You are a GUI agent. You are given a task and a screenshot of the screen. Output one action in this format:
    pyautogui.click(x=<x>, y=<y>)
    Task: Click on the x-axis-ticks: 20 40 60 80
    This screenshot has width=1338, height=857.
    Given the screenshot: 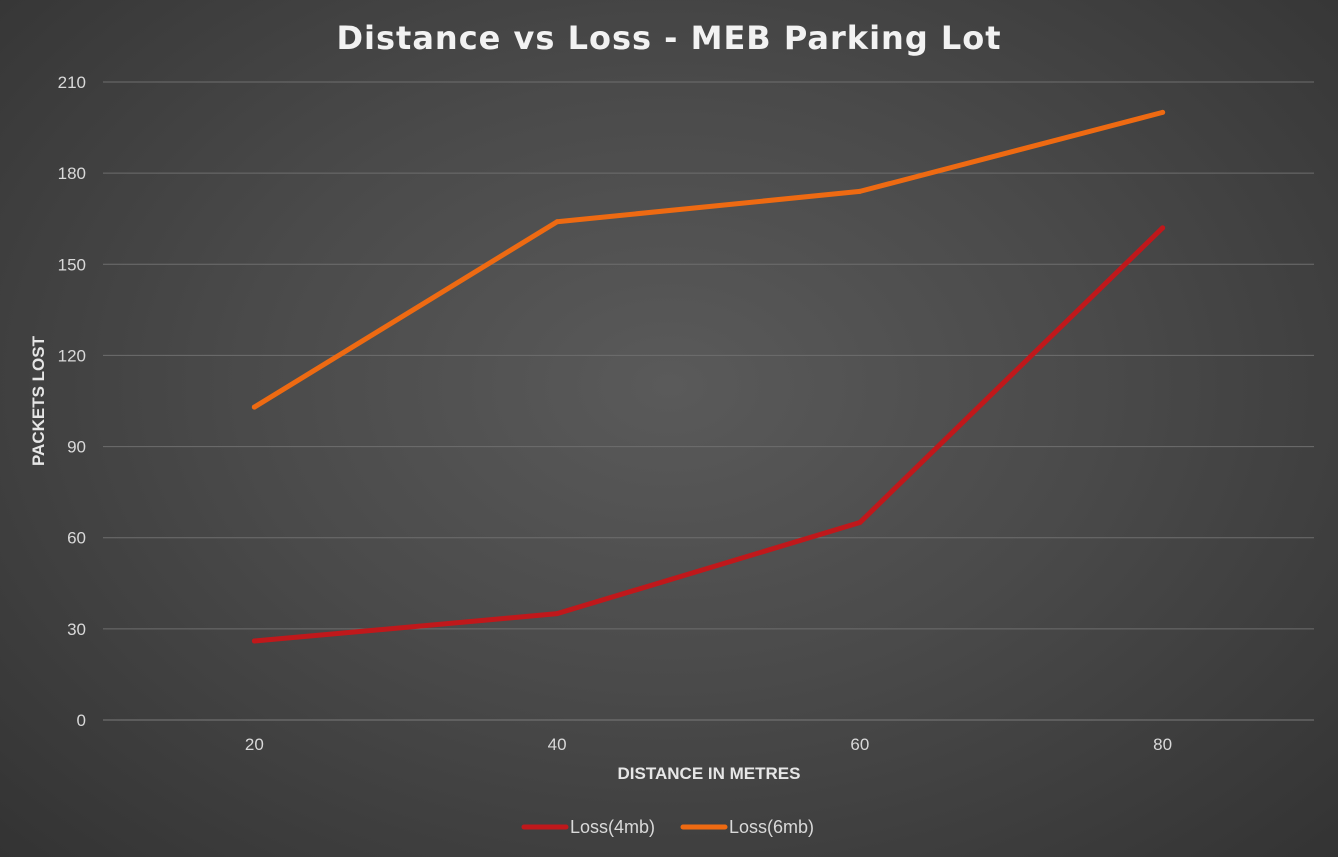 What is the action you would take?
    pyautogui.click(x=708, y=744)
    